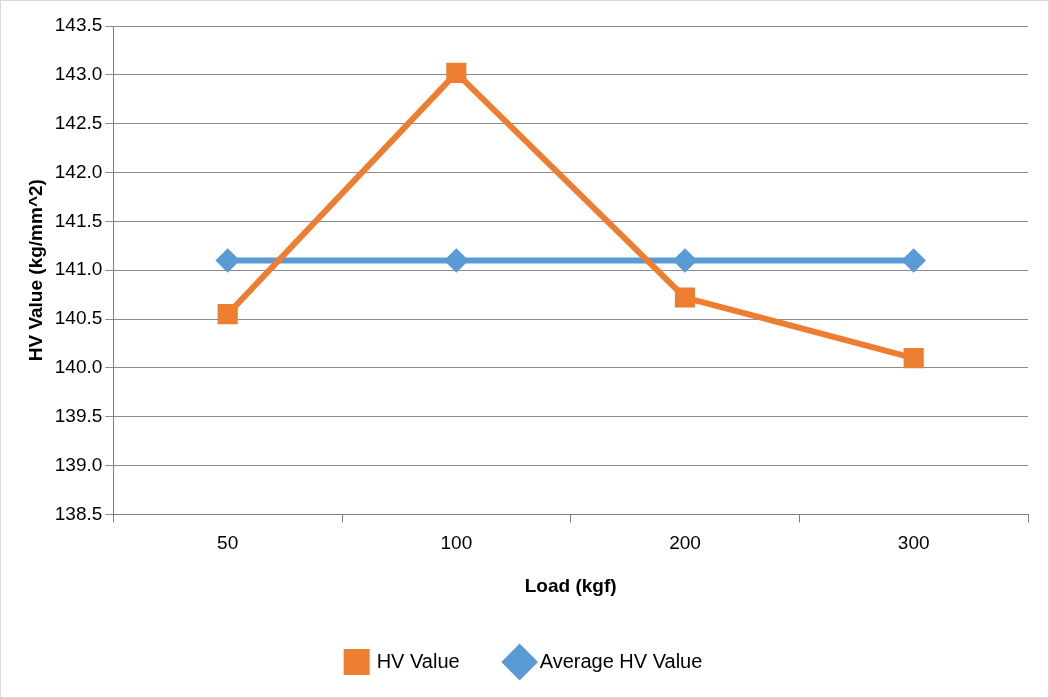  I want to click on y-axis-title: HV Value (kg/mm^2), so click(35, 270).